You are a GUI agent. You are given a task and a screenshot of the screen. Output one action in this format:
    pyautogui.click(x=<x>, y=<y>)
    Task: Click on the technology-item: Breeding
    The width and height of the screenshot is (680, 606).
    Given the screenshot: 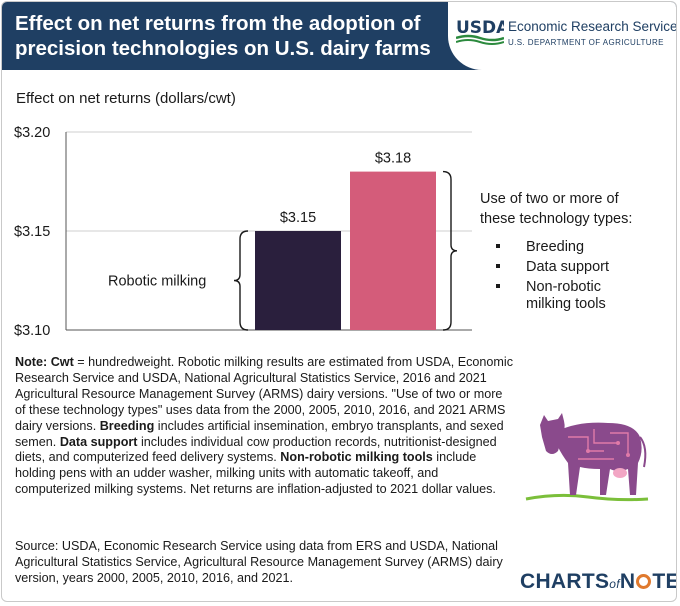 What is the action you would take?
    pyautogui.click(x=555, y=247)
    